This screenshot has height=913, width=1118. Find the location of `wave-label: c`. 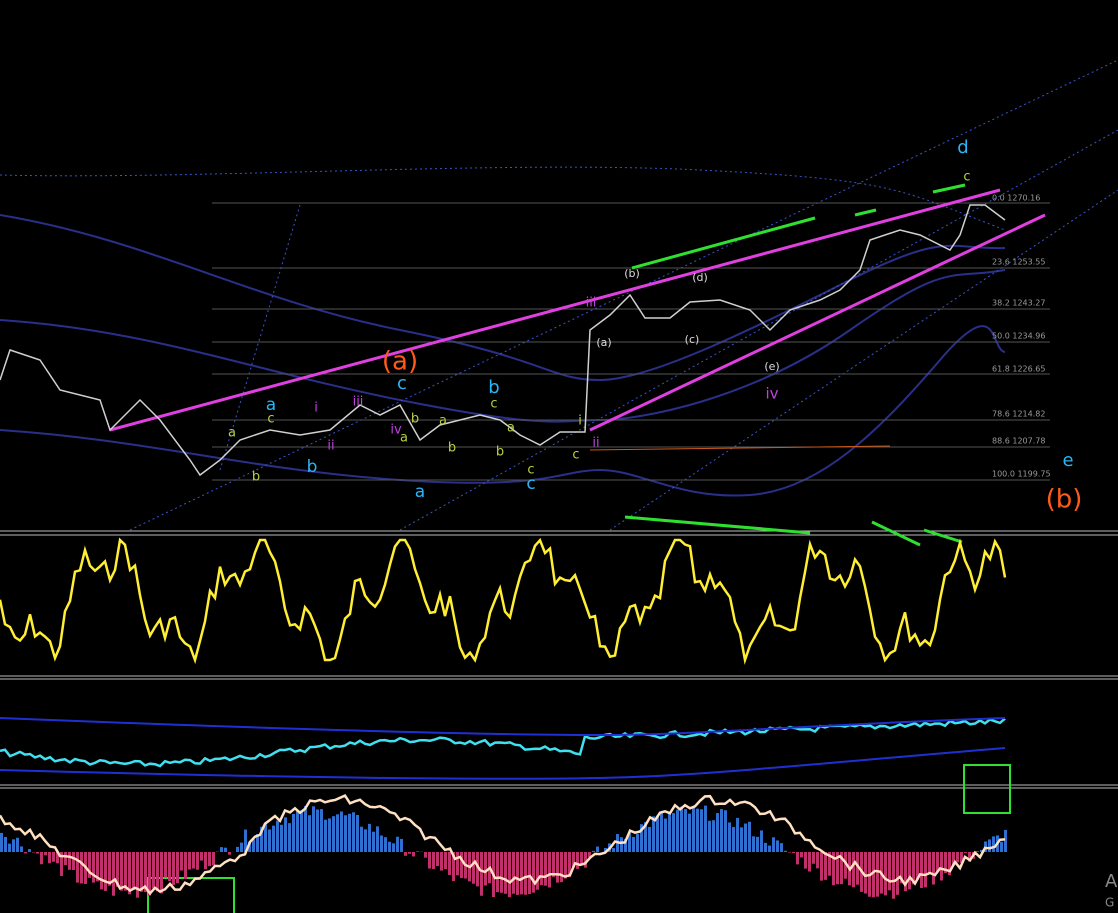

wave-label: c is located at coordinates (575, 455).